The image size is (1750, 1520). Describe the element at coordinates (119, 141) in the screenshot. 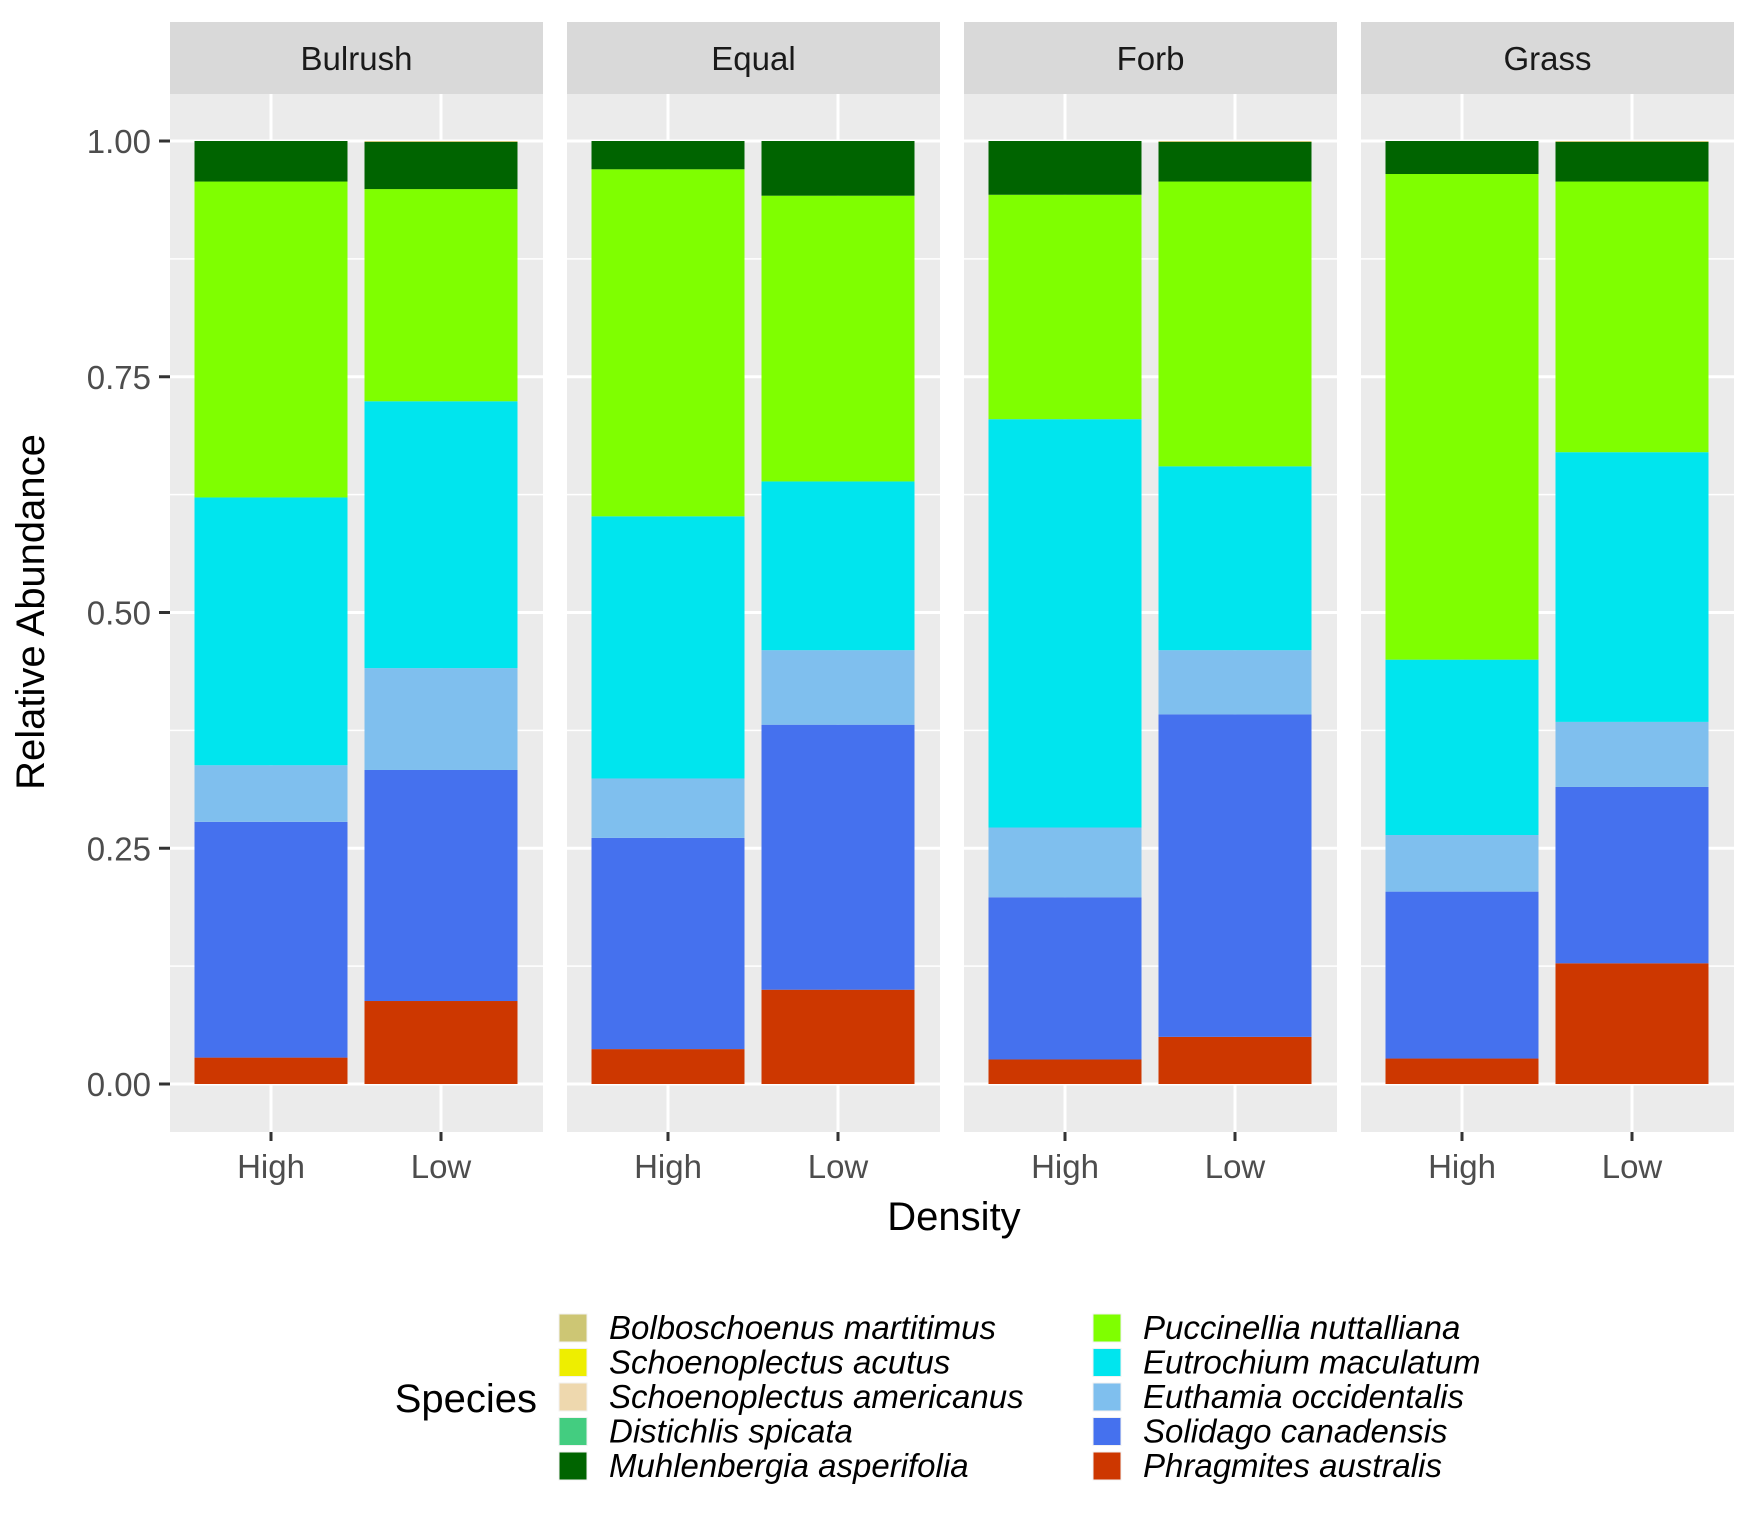

I see `y-tick-label: 1.00` at that location.